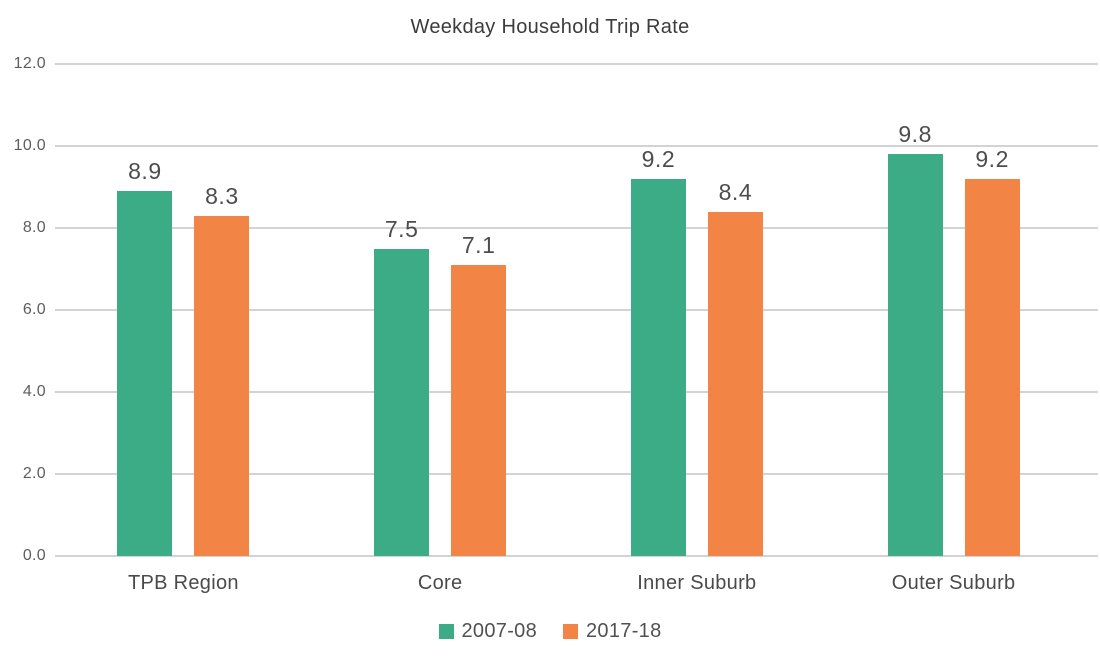  I want to click on legend-item: 2007-08, so click(488, 631).